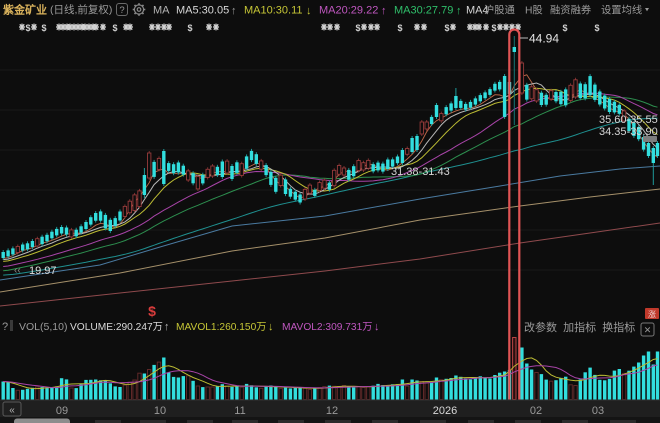 The image size is (660, 423). I want to click on svg-text: 09, so click(62, 411).